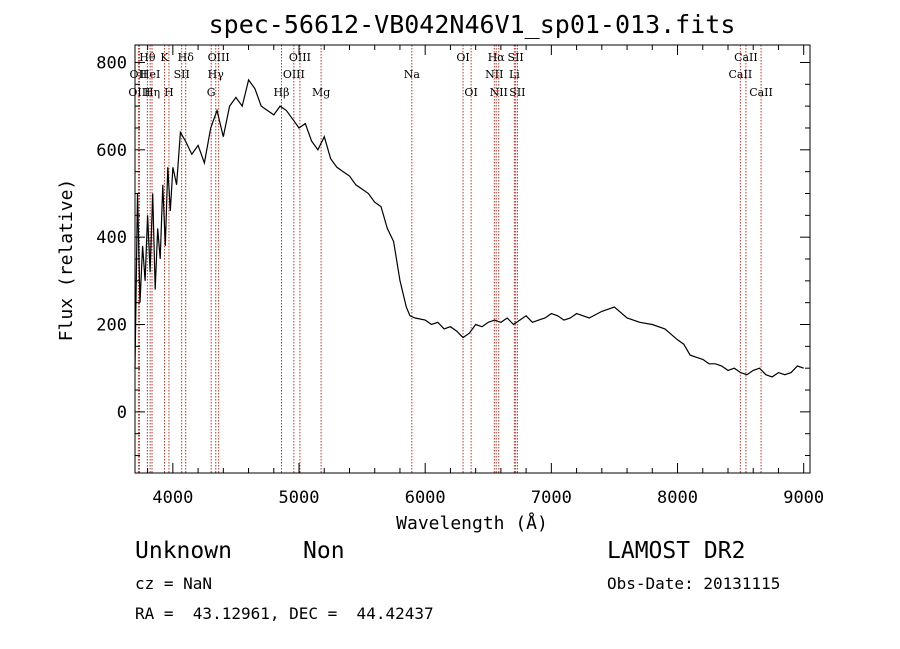  I want to click on line-label-10: Hγ, so click(216, 74).